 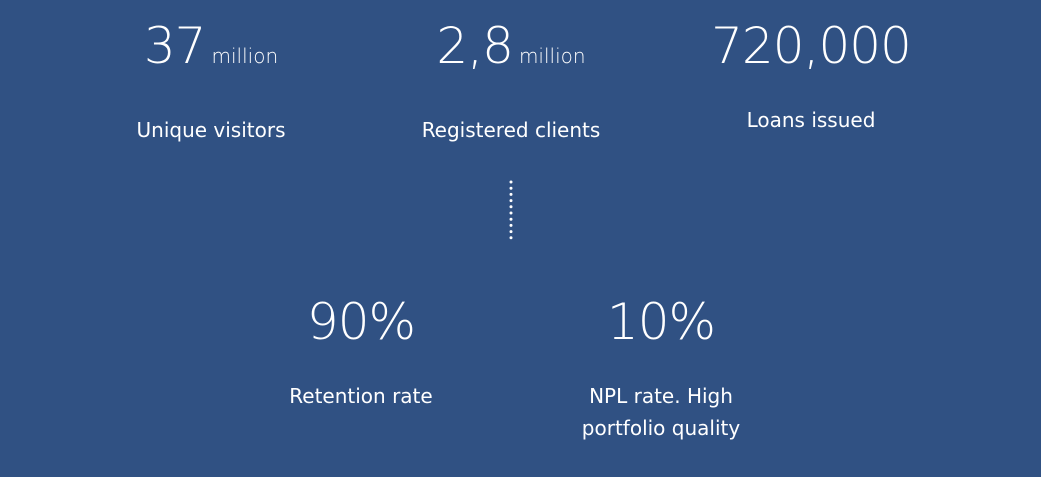 I want to click on stat-label: Loans issued, so click(x=811, y=120).